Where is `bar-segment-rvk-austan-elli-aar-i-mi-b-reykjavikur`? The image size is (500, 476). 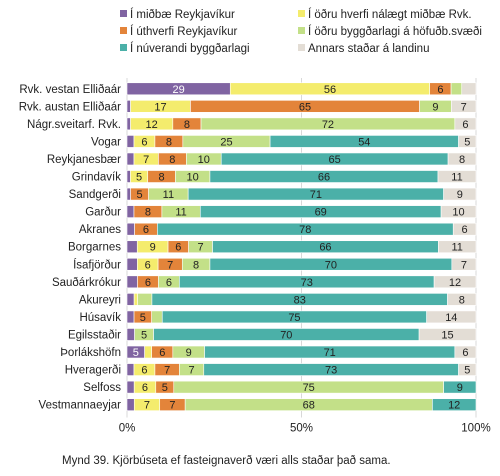
bar-segment-rvk-austan-elli-aar-i-mi-b-reykjavikur is located at coordinates (128, 106).